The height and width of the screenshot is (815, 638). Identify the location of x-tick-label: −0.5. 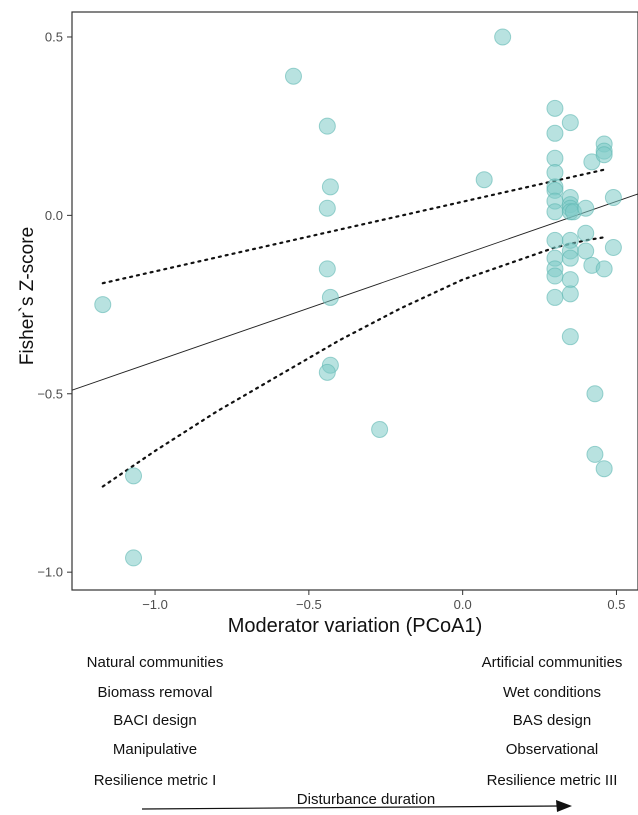
(309, 604).